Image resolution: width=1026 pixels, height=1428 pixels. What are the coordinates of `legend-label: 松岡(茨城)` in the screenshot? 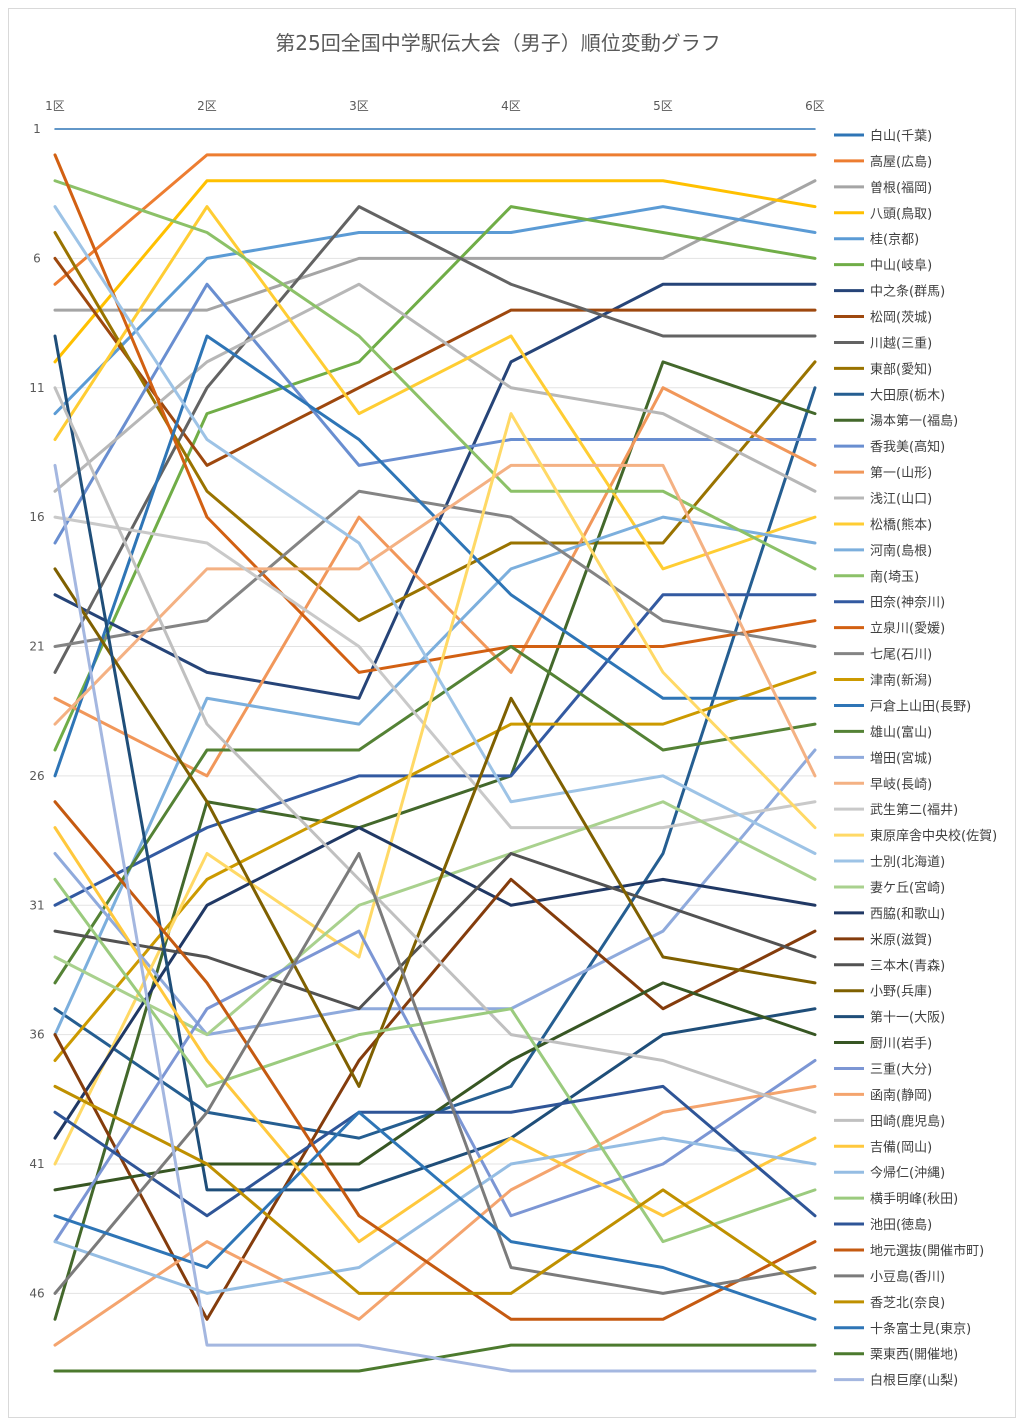 It's located at (901, 318).